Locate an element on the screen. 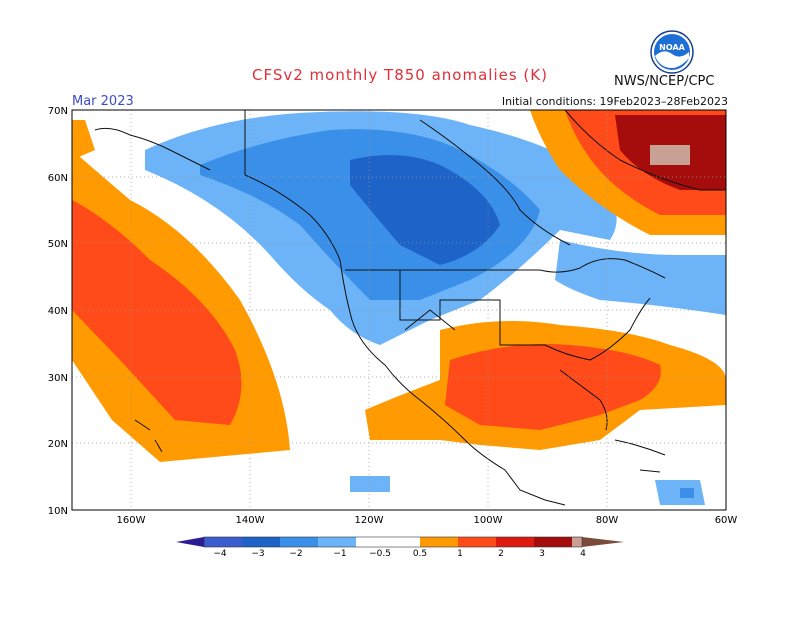 The image size is (800, 618). colorbar-label: 1 is located at coordinates (460, 554).